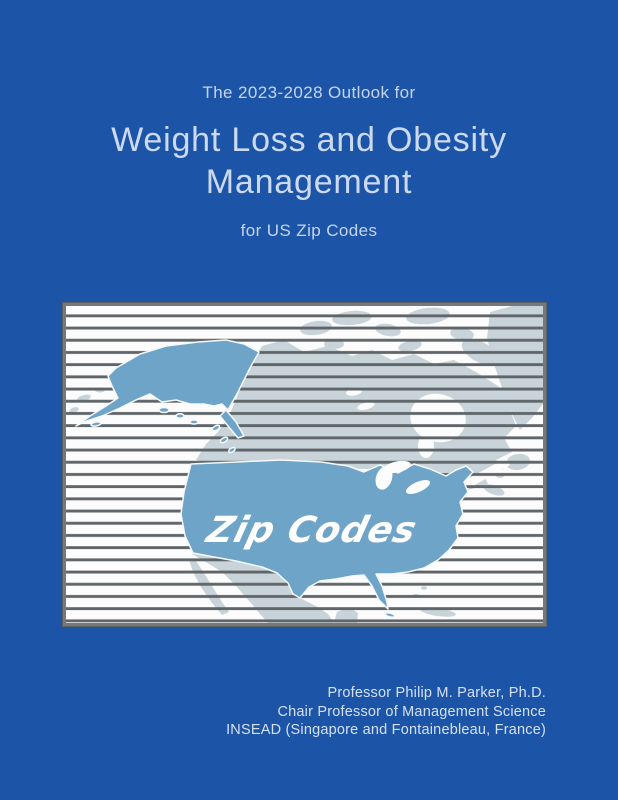  Describe the element at coordinates (309, 182) in the screenshot. I see `book-title-line-2: Management` at that location.